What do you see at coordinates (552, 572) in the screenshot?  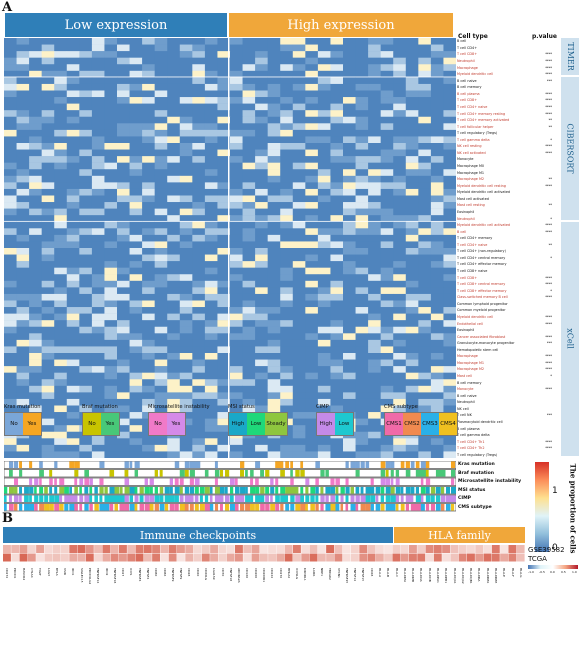 I see `corr-legend-tick: 0.0` at bounding box center [552, 572].